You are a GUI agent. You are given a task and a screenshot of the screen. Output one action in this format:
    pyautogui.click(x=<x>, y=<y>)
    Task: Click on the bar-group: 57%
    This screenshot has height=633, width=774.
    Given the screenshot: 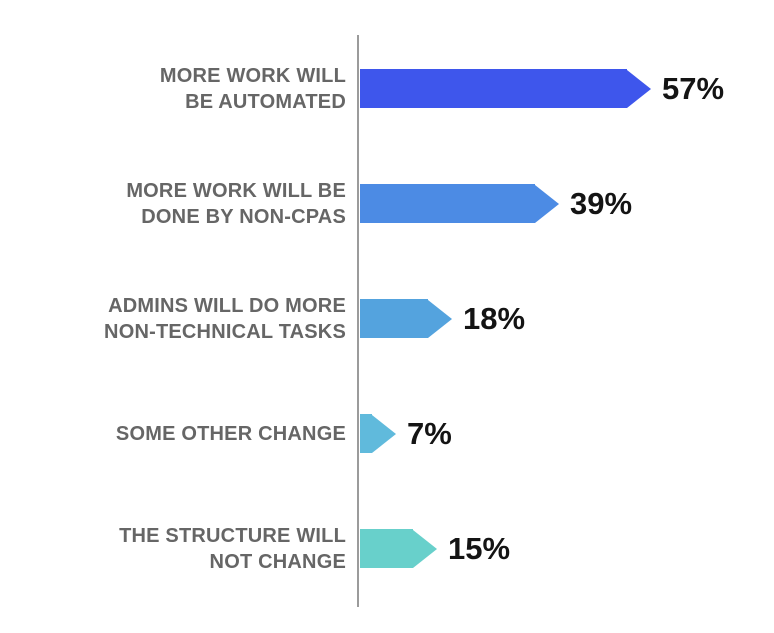 What is the action you would take?
    pyautogui.click(x=542, y=88)
    